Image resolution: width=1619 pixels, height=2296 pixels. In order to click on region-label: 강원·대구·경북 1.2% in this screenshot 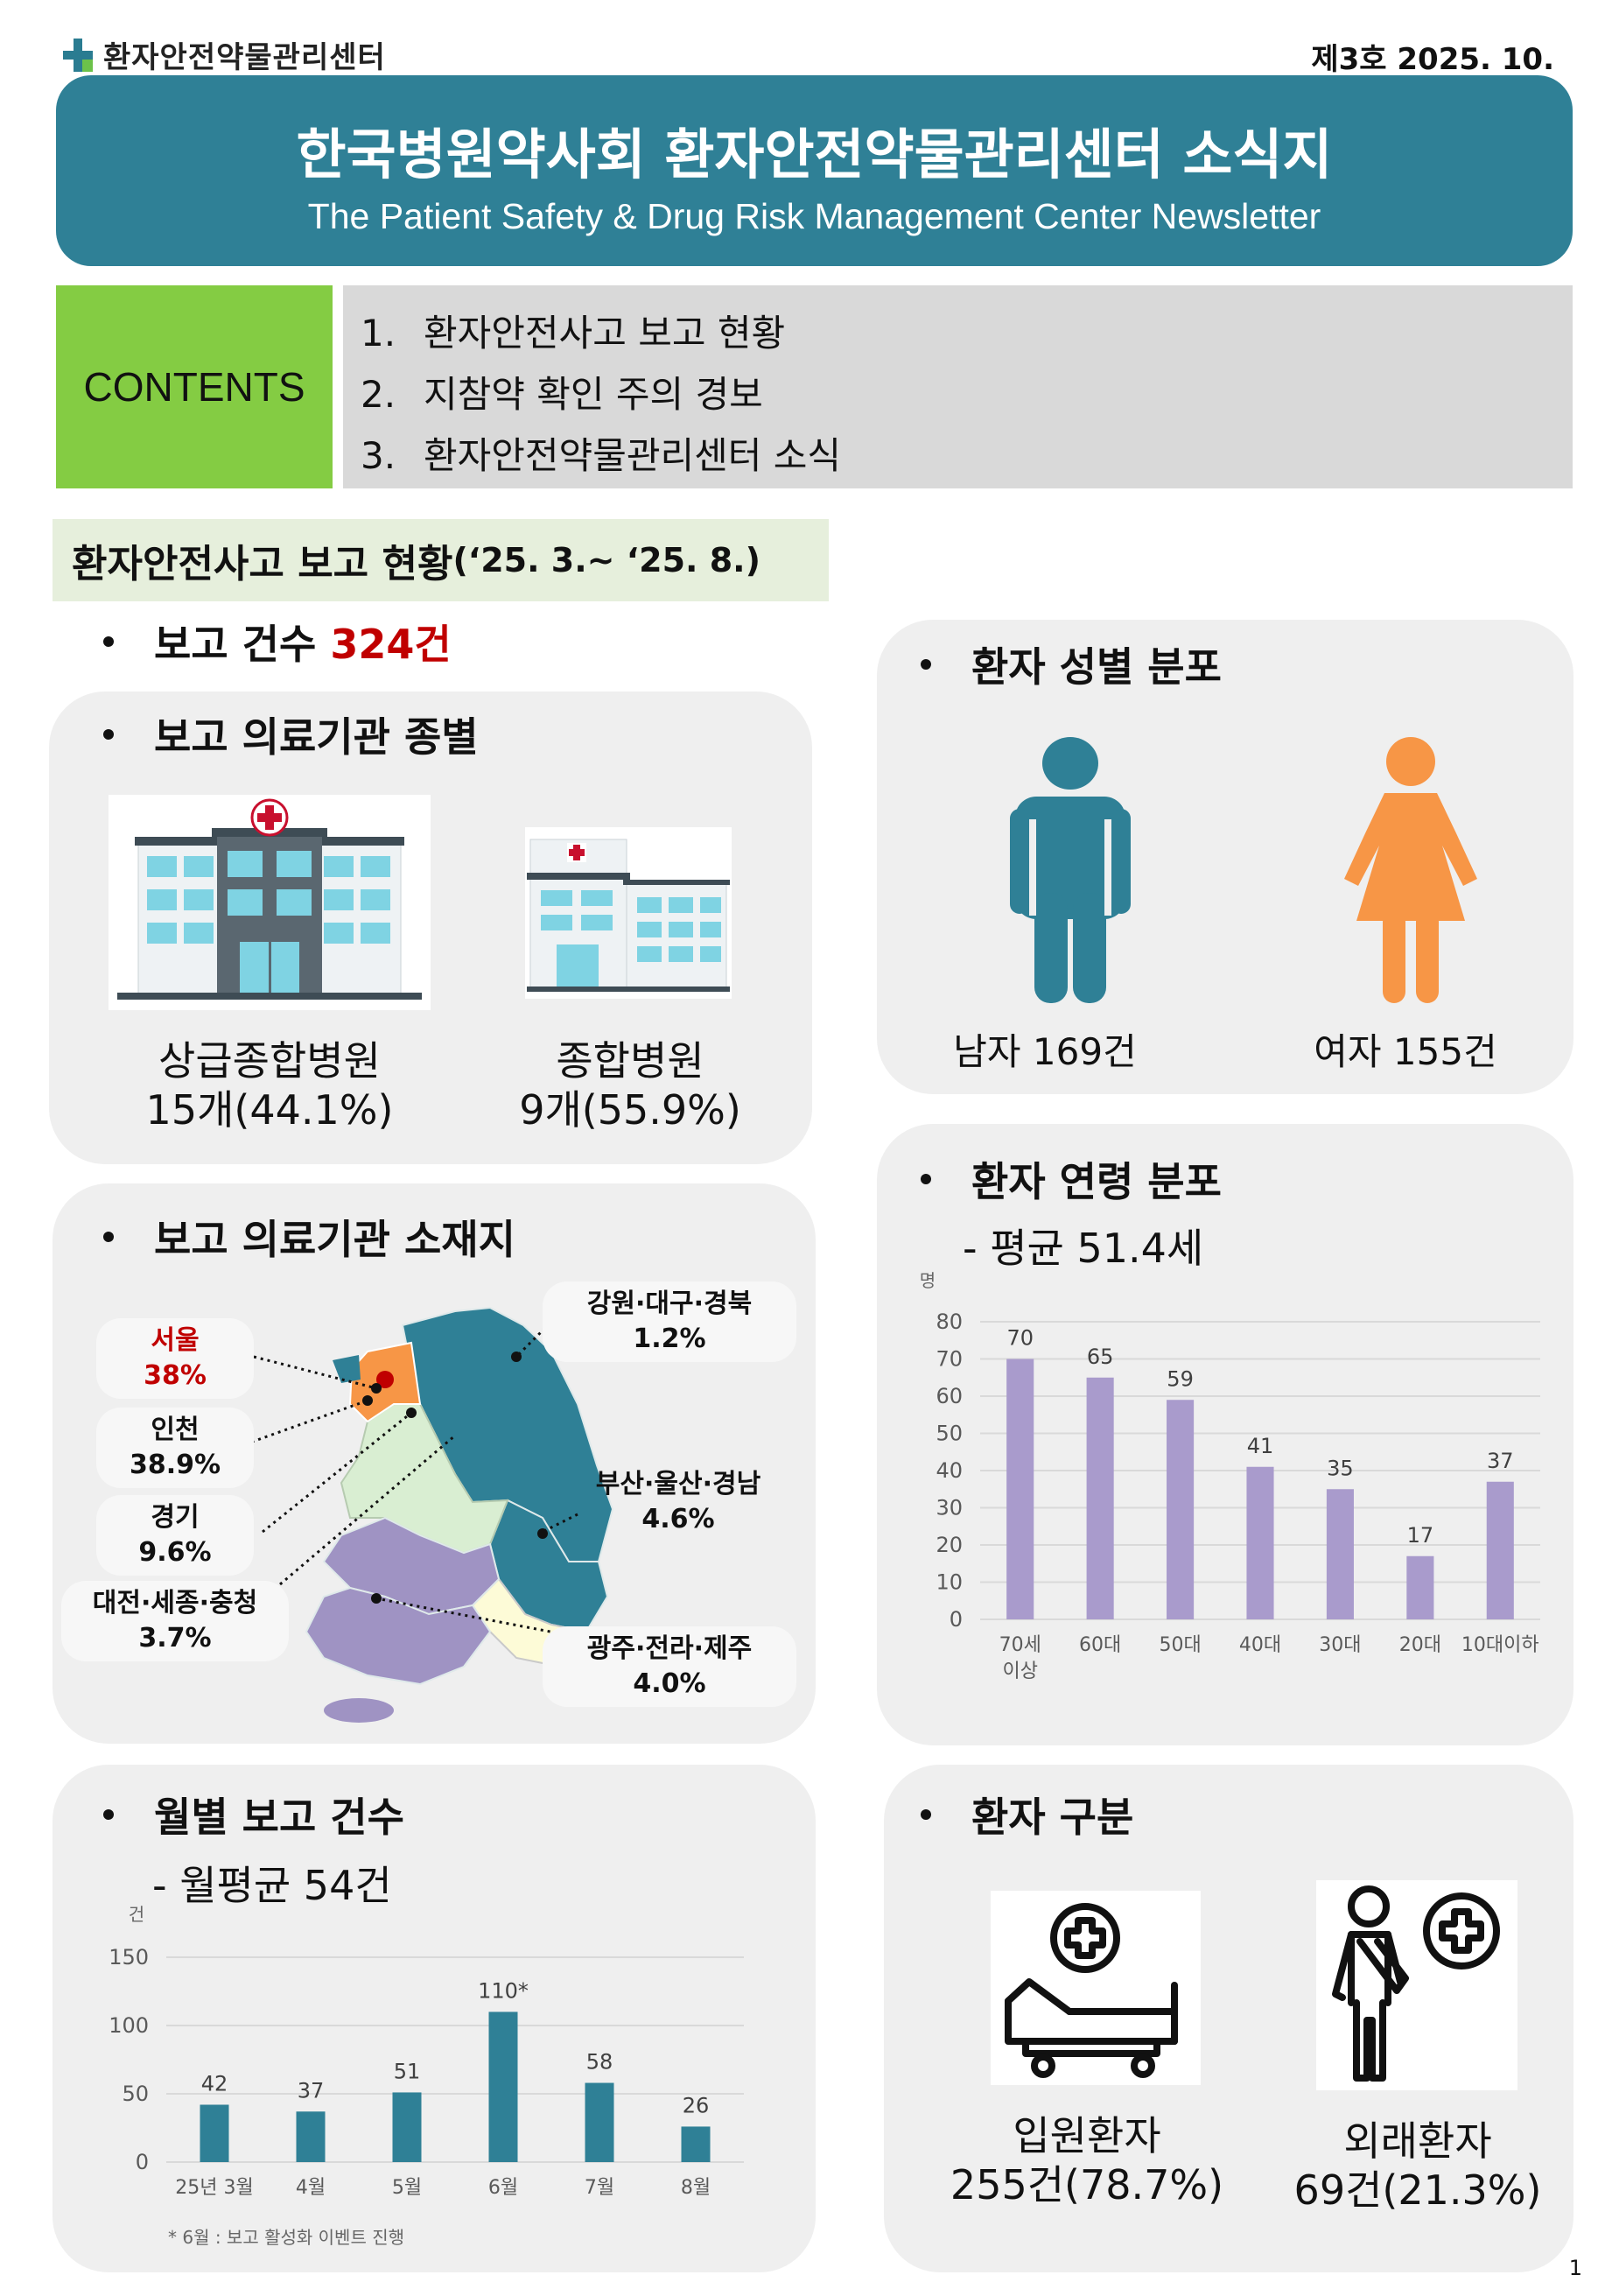, I will do `click(669, 1322)`.